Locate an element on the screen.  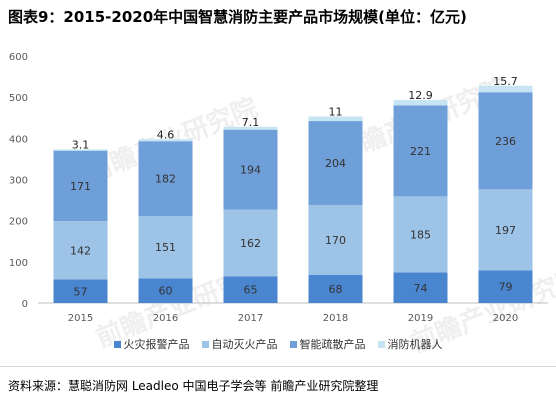
data-label: 60 is located at coordinates (166, 291).